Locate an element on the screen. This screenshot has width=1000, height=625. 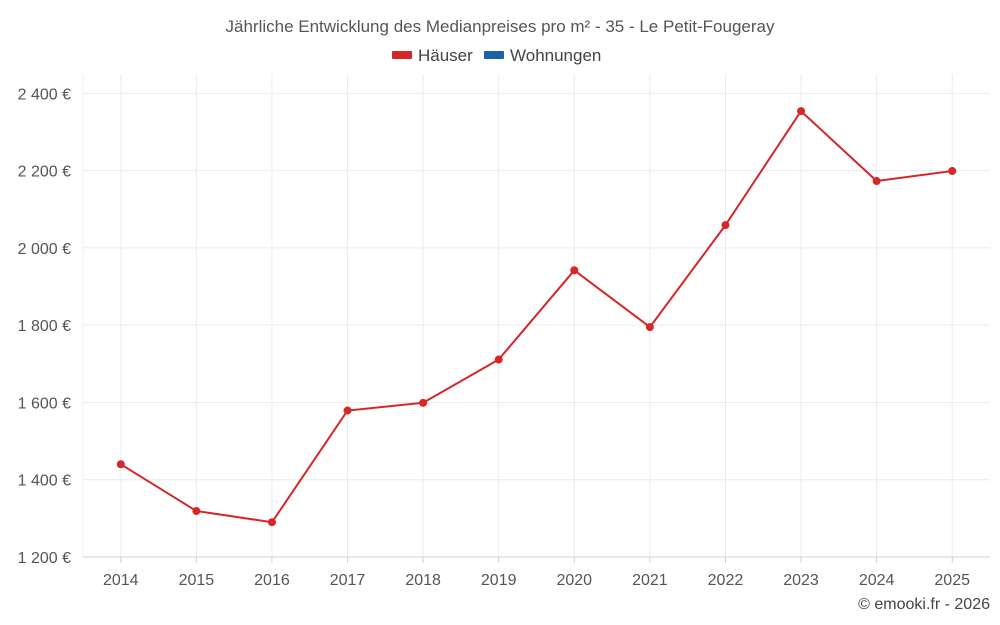
legend-item-wohnungen: Wohnungen is located at coordinates (542, 55).